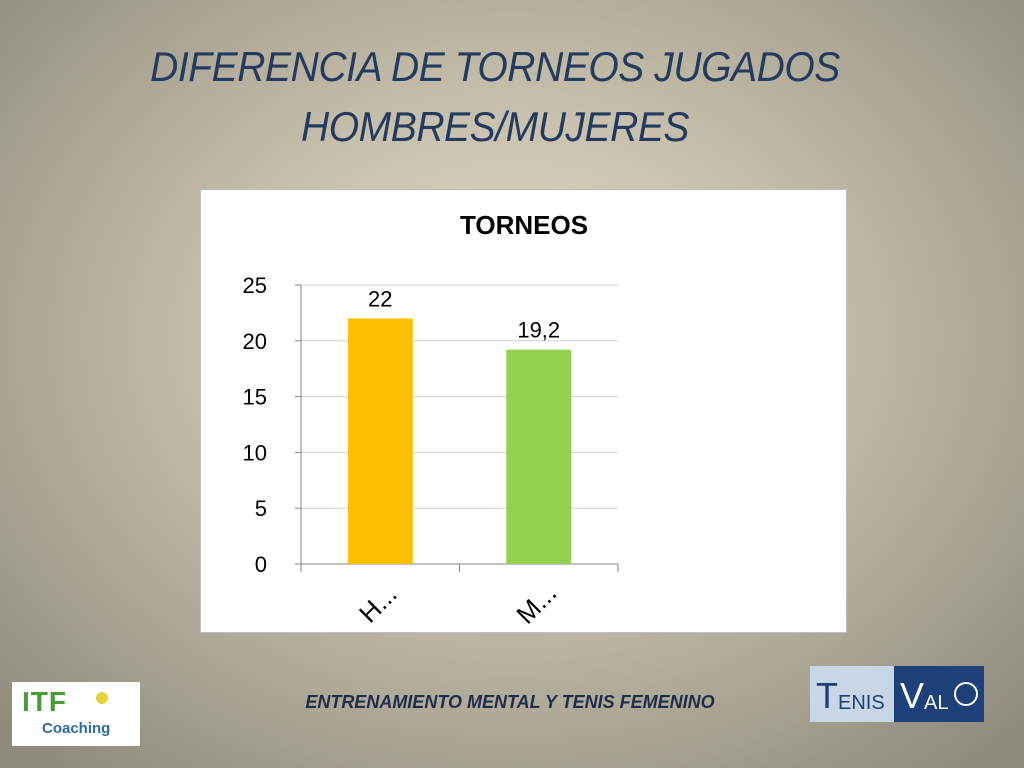 This screenshot has width=1024, height=768. Describe the element at coordinates (255, 397) in the screenshot. I see `y-tick-label: 15` at that location.